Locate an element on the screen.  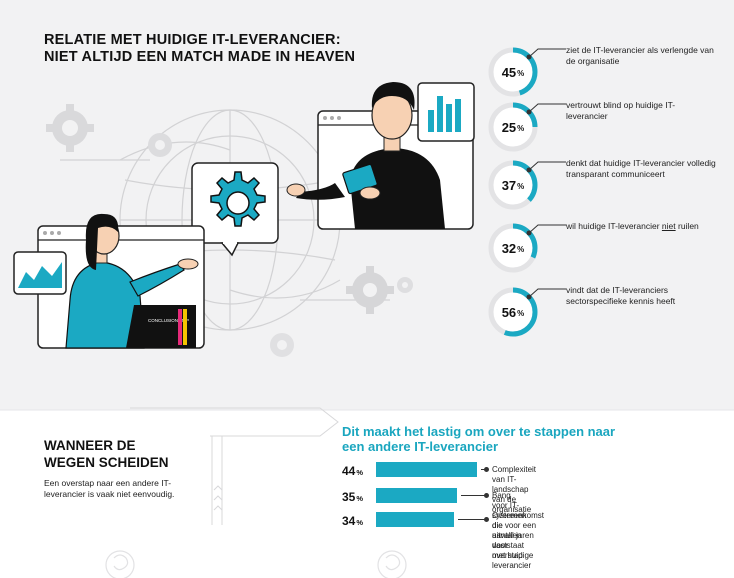
man-figure is located at coordinates (365, 155).